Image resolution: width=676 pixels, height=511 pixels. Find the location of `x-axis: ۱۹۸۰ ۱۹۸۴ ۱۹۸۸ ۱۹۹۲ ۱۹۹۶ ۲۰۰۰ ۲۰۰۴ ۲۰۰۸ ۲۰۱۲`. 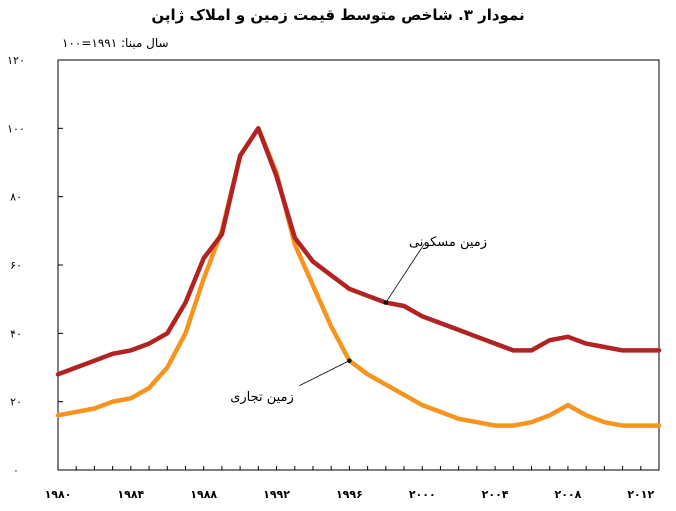

x-axis: ۱۹۸۰ ۱۹۸۴ ۱۹۸۸ ۱۹۹۲ ۱۹۹۶ ۲۰۰۰ ۲۰۰۴ ۲۰۰۸ ۲۰۱۲ is located at coordinates (352, 483).